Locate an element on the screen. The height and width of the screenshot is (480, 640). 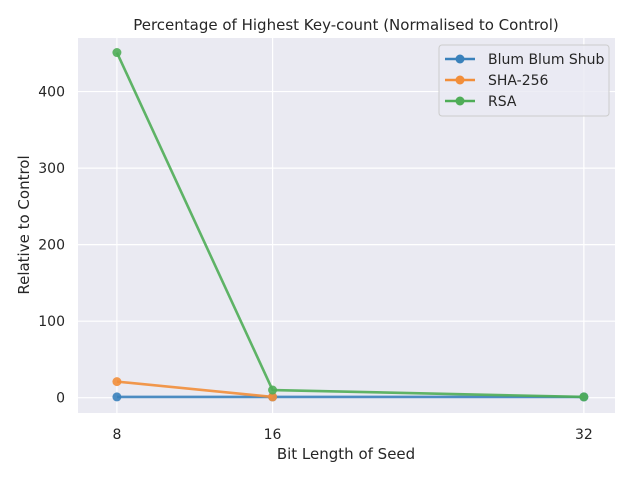
legend-items: Blum Blum Shub SHA-256 RSA is located at coordinates (525, 81).